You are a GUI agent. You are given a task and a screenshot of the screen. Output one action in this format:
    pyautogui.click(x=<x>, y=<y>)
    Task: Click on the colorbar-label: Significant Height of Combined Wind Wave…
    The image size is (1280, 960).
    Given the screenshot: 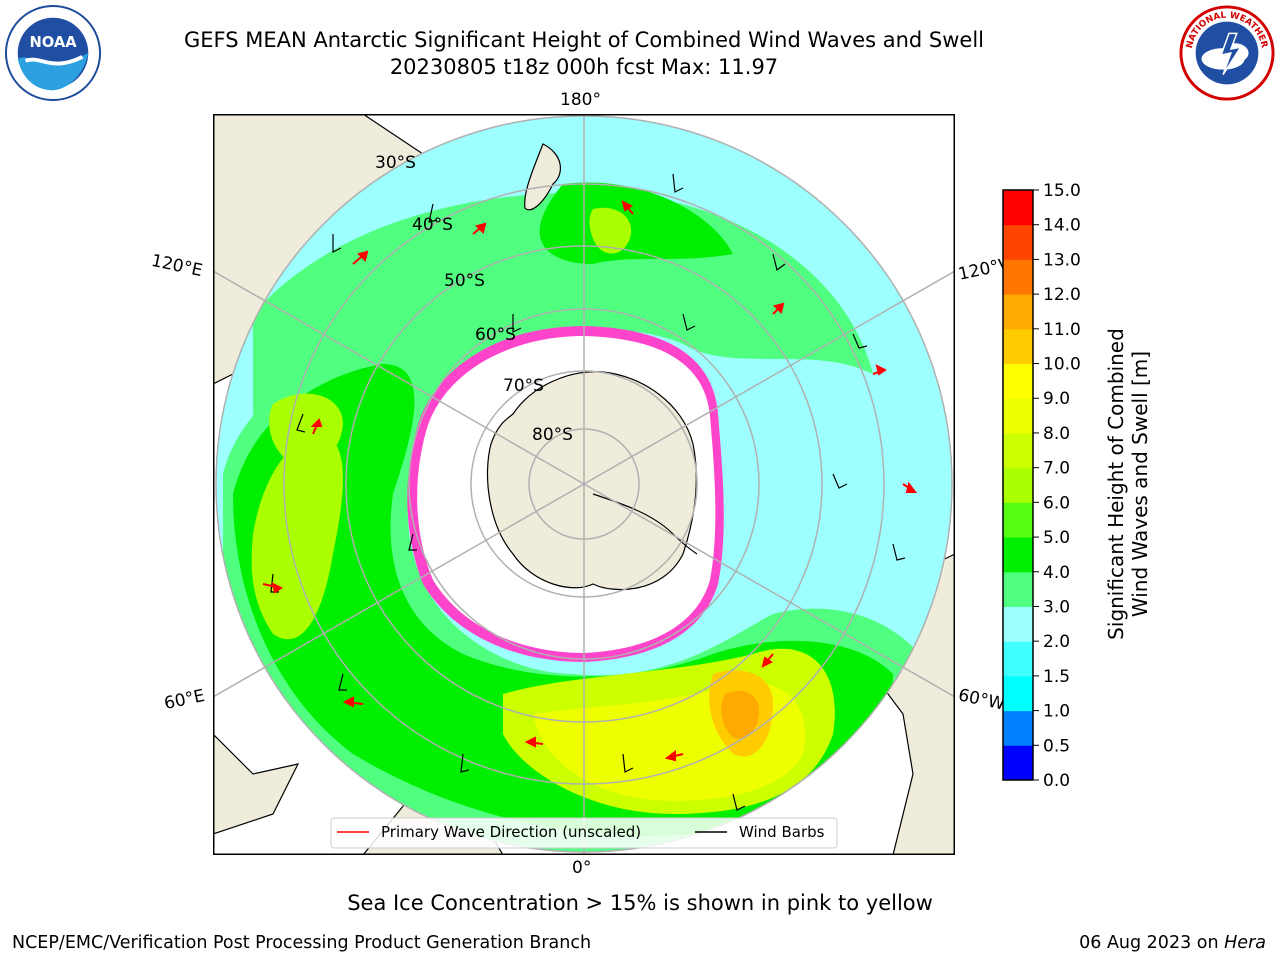 What is the action you would take?
    pyautogui.click(x=1128, y=484)
    